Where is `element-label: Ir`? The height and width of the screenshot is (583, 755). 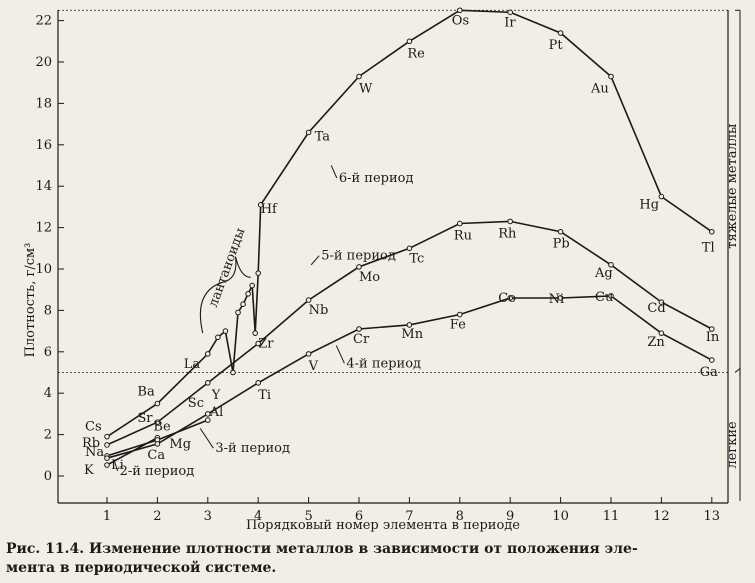 element-label: Ir is located at coordinates (510, 22).